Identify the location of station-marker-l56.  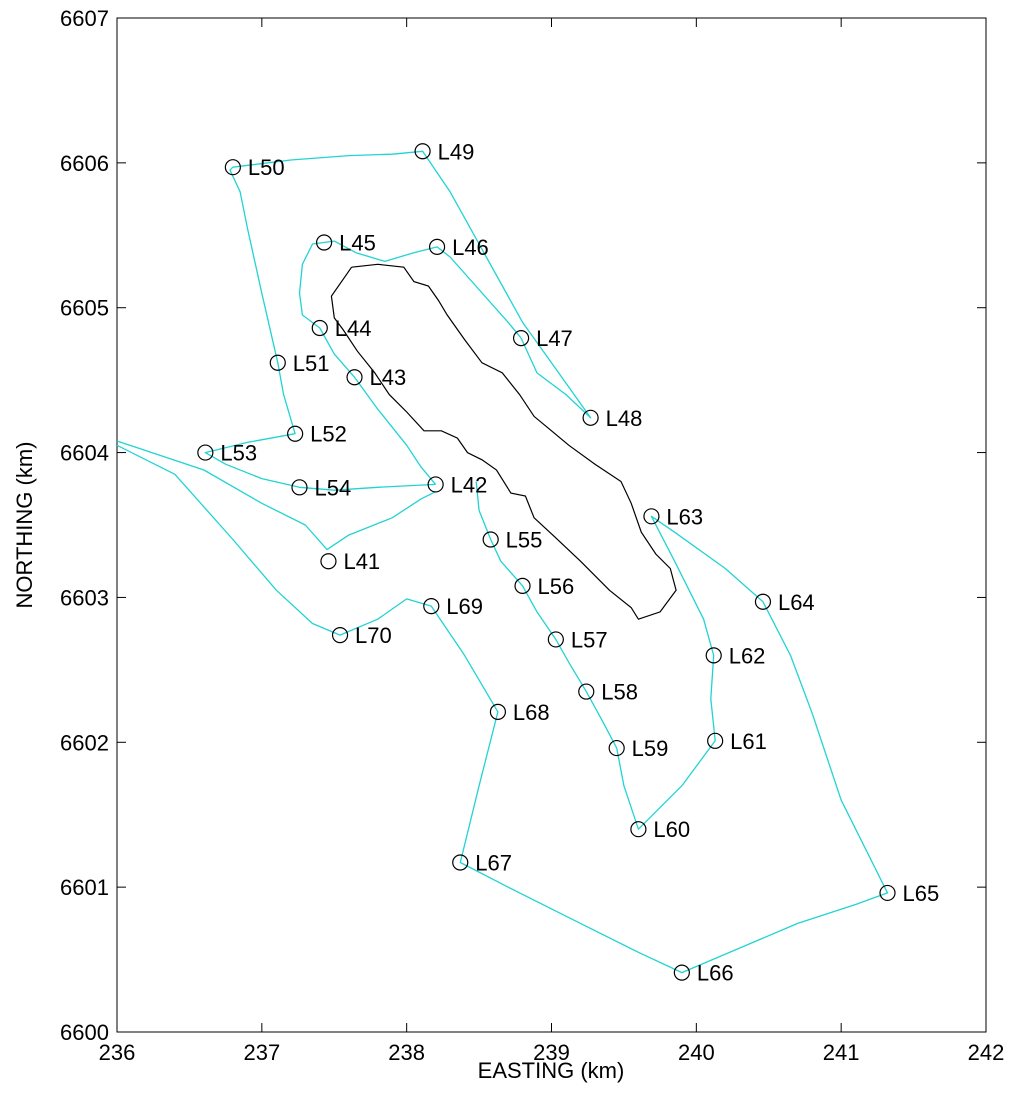
(522, 585).